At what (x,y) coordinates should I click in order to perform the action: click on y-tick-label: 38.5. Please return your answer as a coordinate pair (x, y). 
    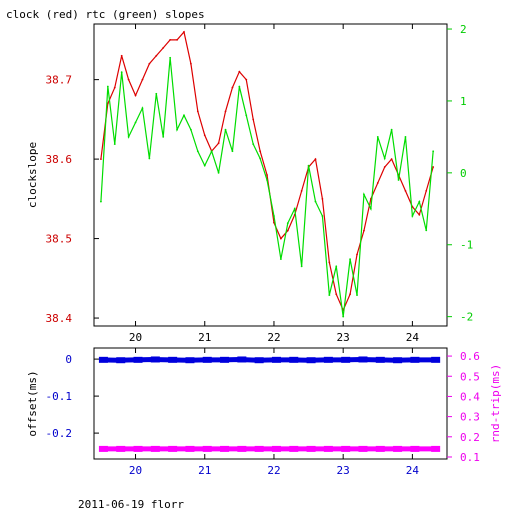
    Looking at the image, I should click on (59, 239).